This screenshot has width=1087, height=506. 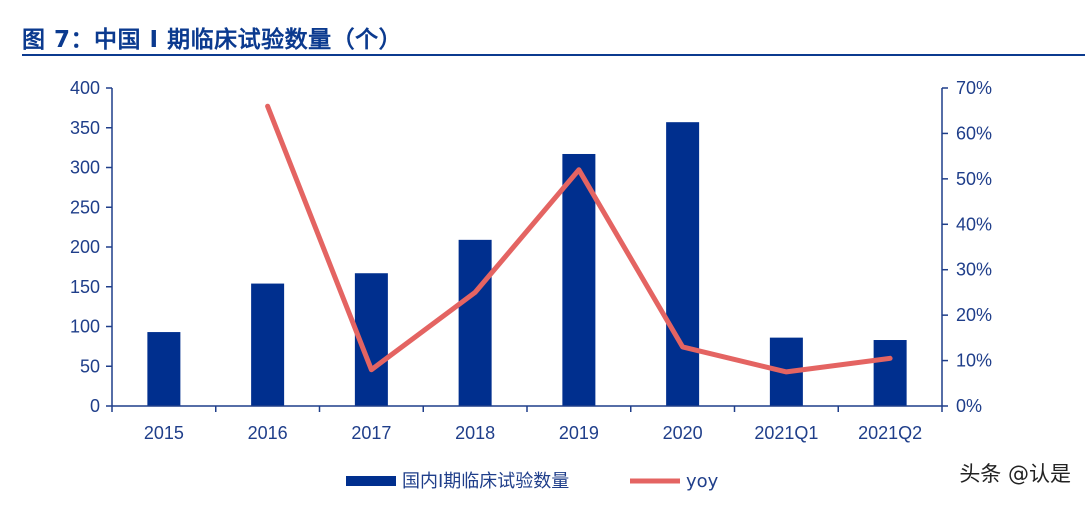 What do you see at coordinates (164, 369) in the screenshot?
I see `bar-2015` at bounding box center [164, 369].